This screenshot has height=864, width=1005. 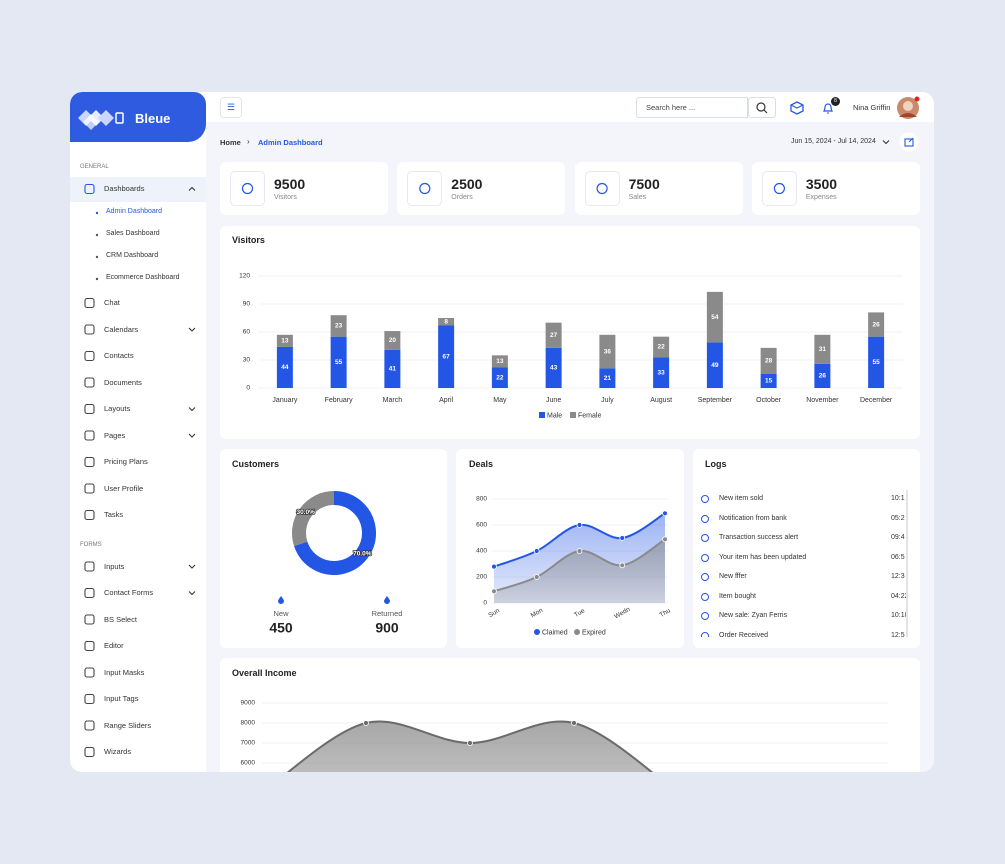 What do you see at coordinates (481, 464) in the screenshot?
I see `card-title: Deals` at bounding box center [481, 464].